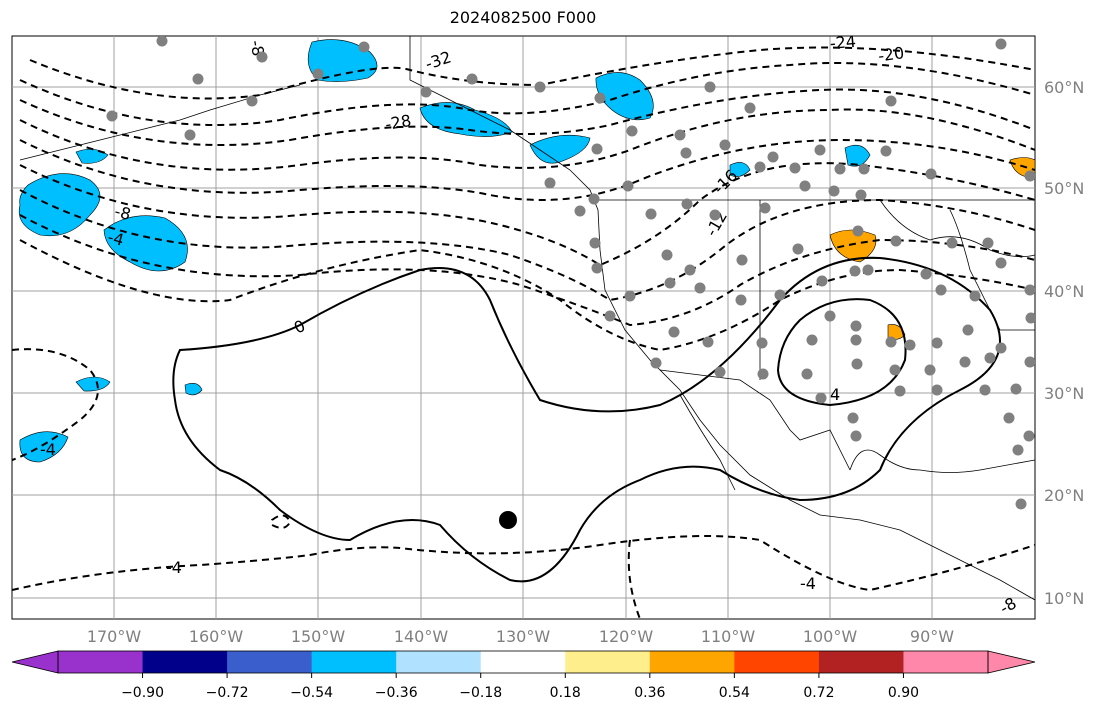  What do you see at coordinates (123, 212) in the screenshot?
I see `contour-label: -8` at bounding box center [123, 212].